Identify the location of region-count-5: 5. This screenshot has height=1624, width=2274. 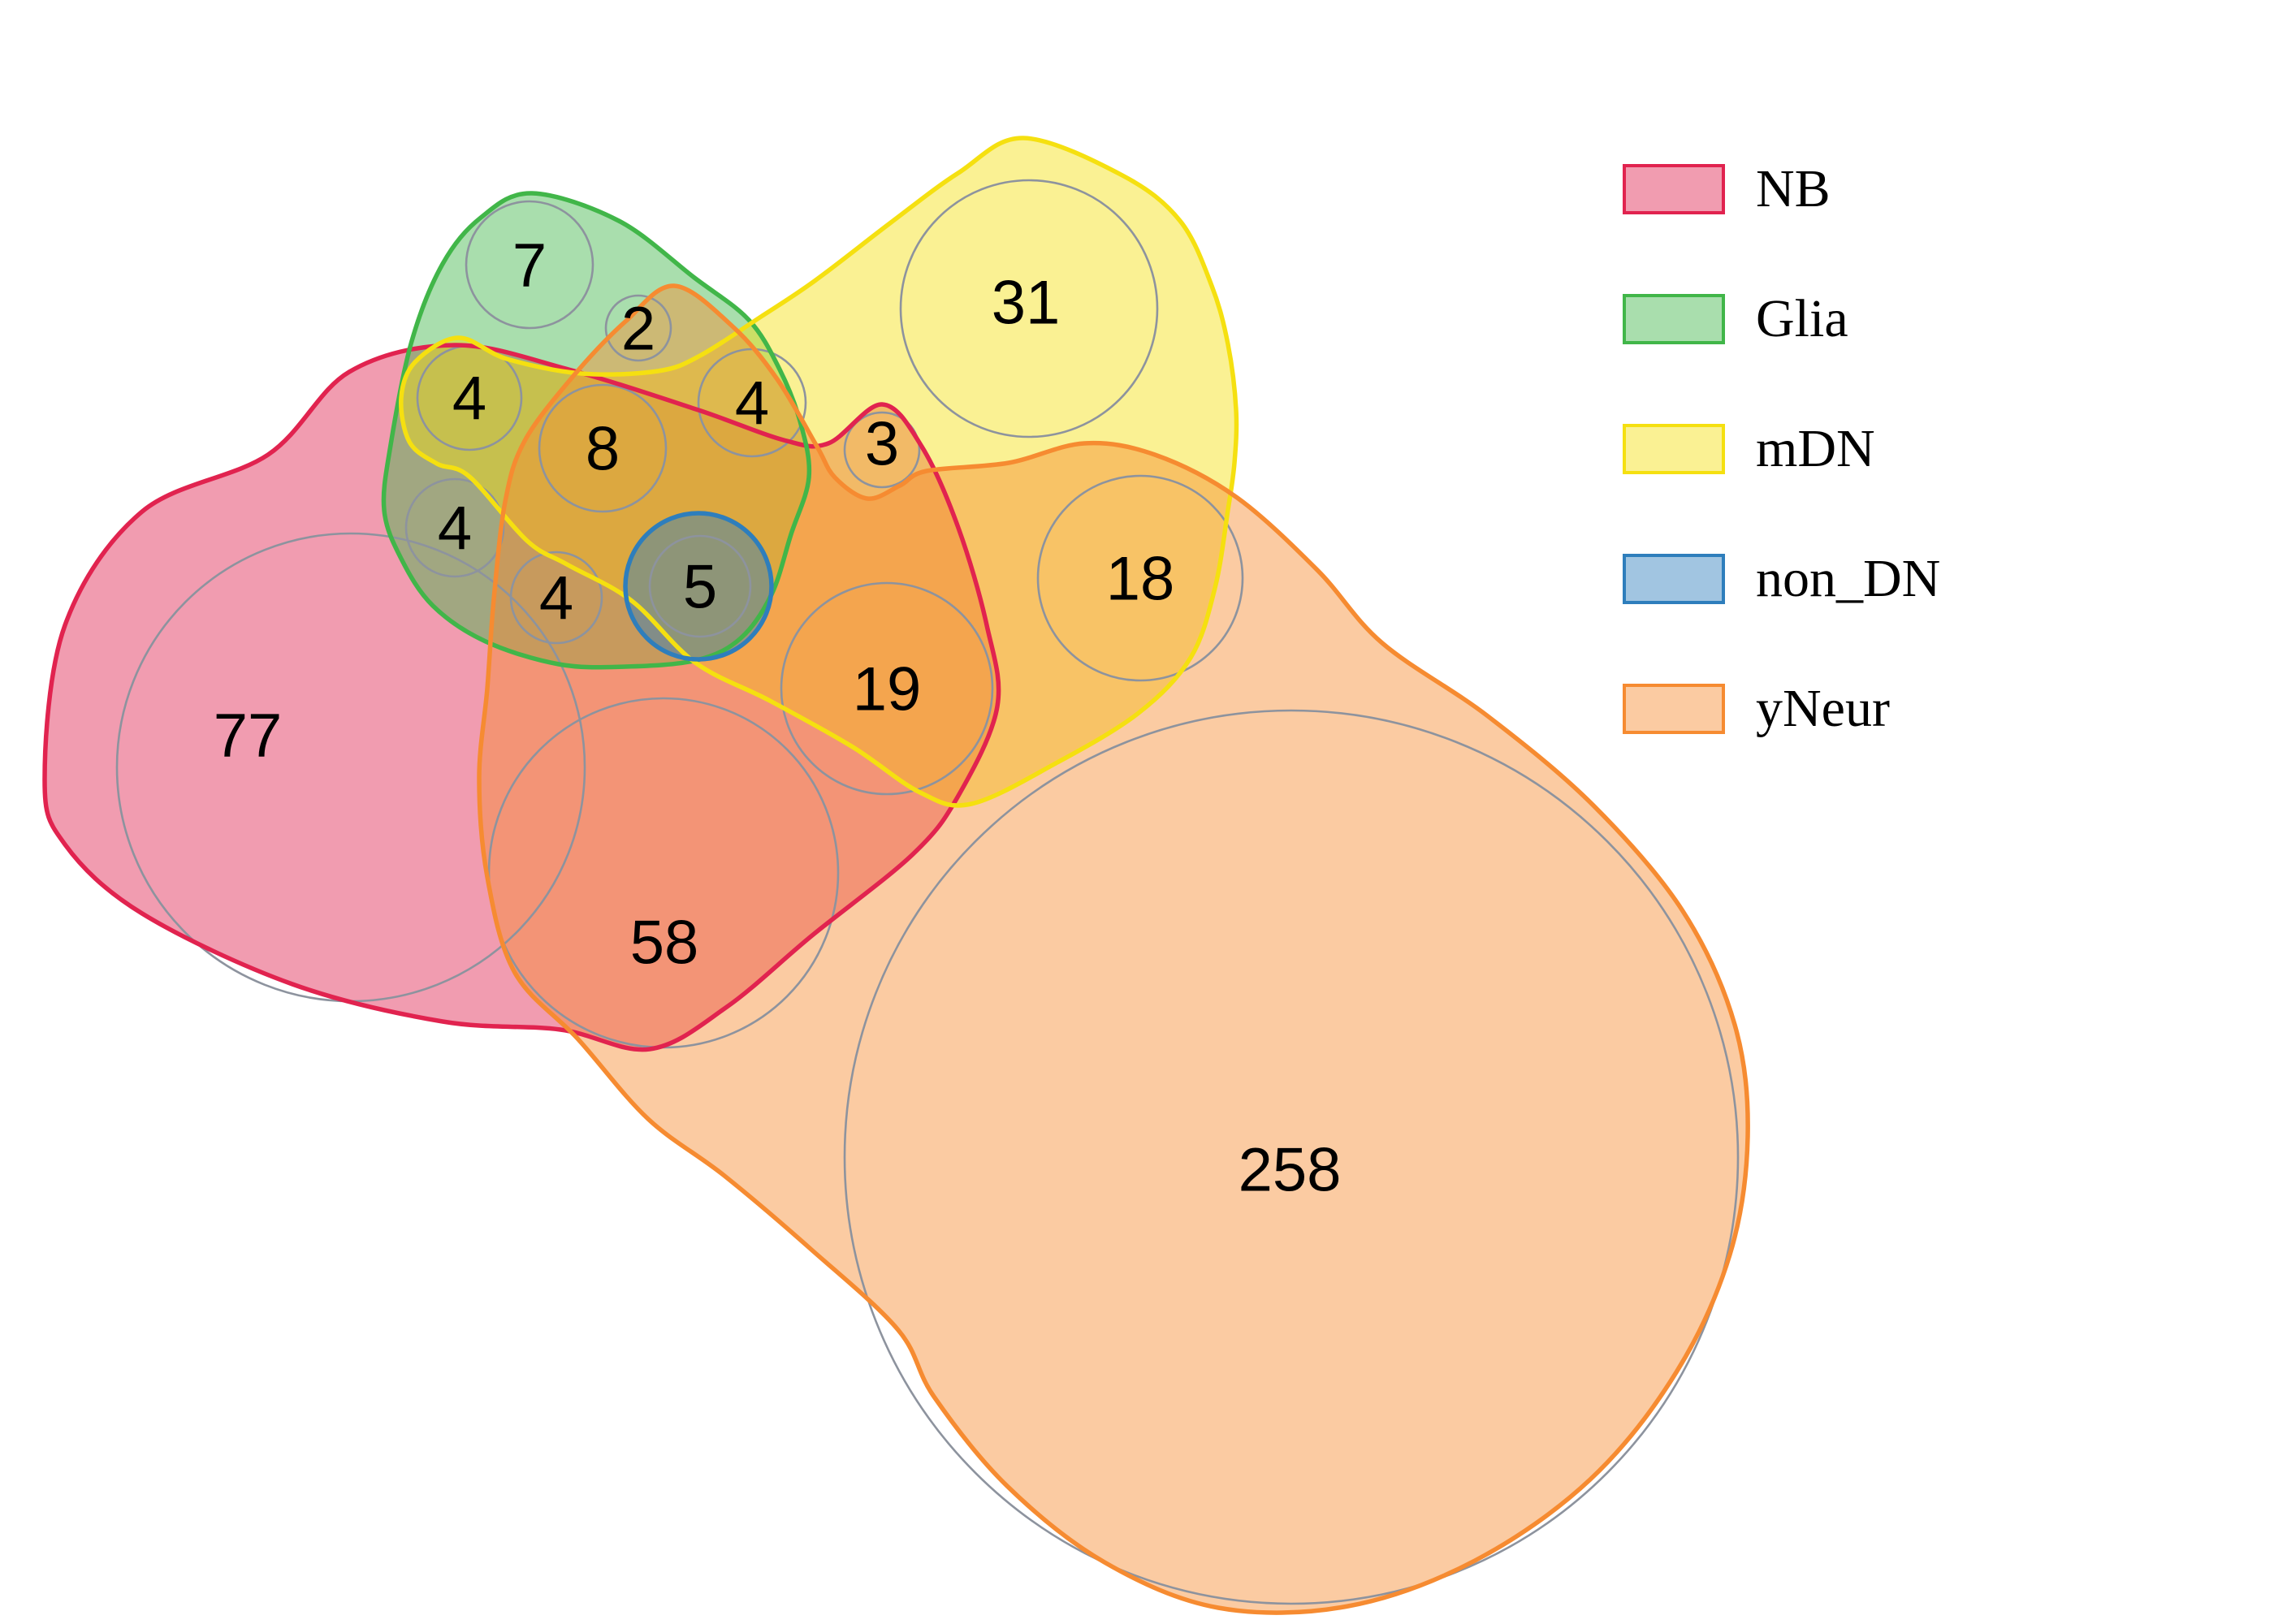
(700, 588).